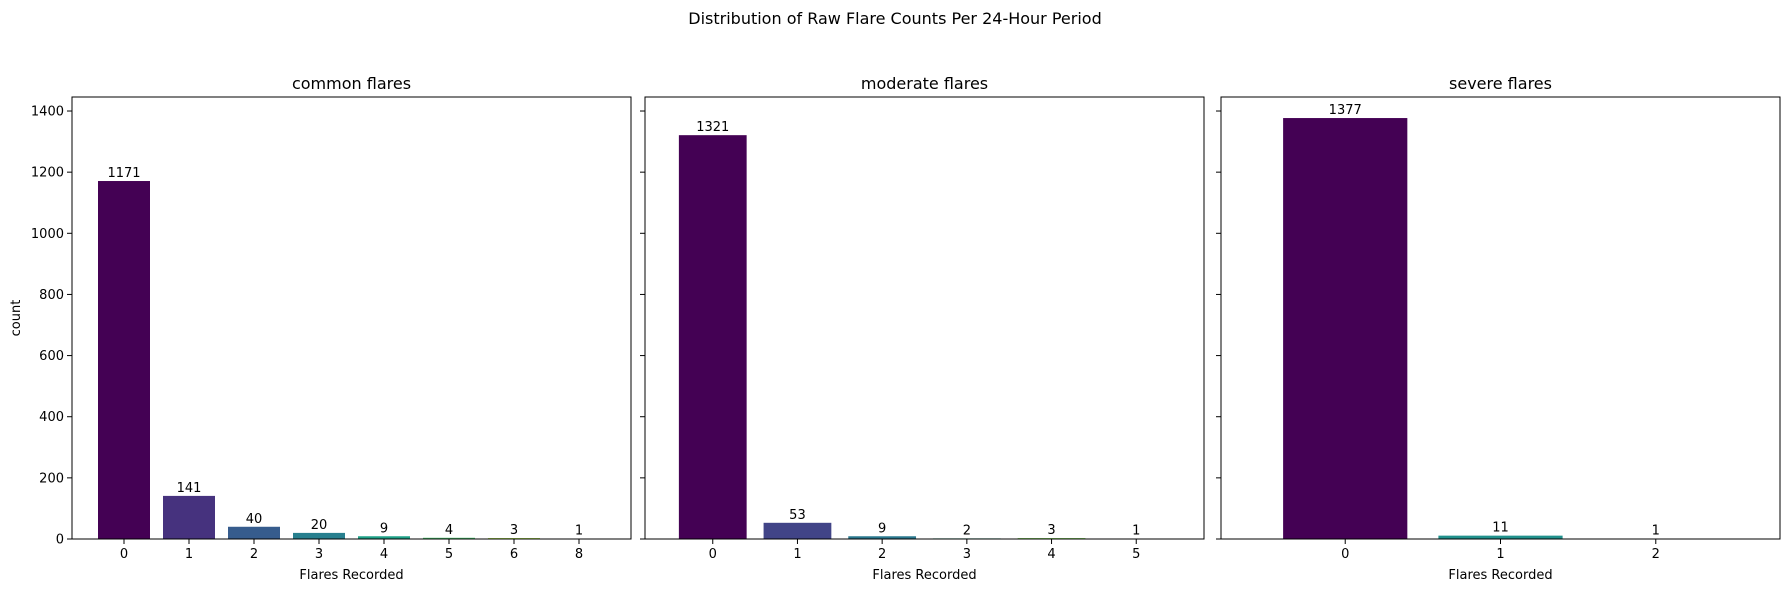 This screenshot has height=592, width=1790. What do you see at coordinates (797, 515) in the screenshot?
I see `bar-value-label: 53` at bounding box center [797, 515].